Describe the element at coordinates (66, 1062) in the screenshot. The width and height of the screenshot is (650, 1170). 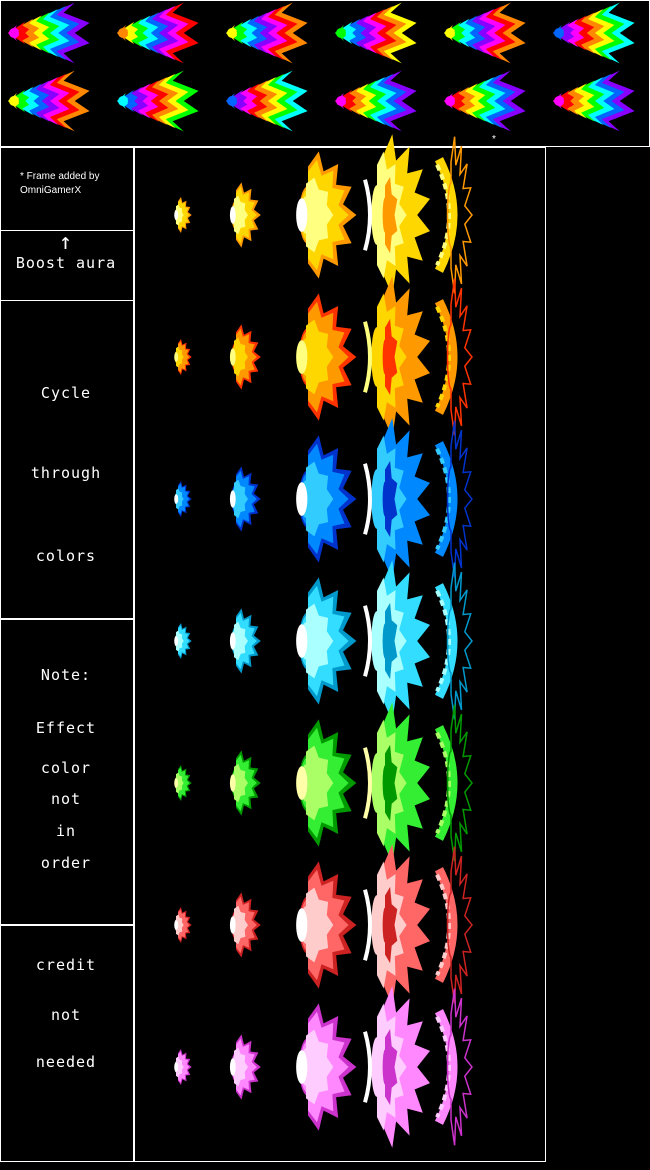
I see `needed-label: needed` at that location.